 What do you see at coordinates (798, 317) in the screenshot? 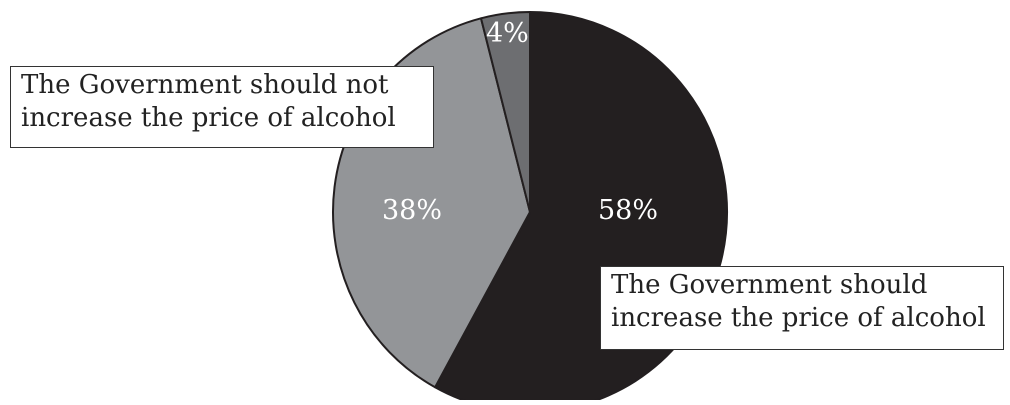
I see `callout-increase-line2: increase the price of alcohol` at bounding box center [798, 317].